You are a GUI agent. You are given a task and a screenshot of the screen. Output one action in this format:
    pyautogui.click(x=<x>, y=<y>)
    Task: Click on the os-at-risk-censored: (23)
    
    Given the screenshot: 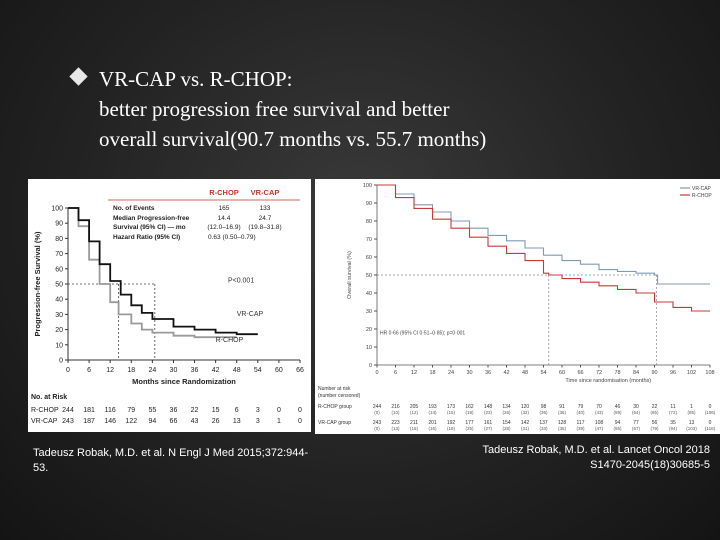 What is the action you would take?
    pyautogui.click(x=488, y=412)
    